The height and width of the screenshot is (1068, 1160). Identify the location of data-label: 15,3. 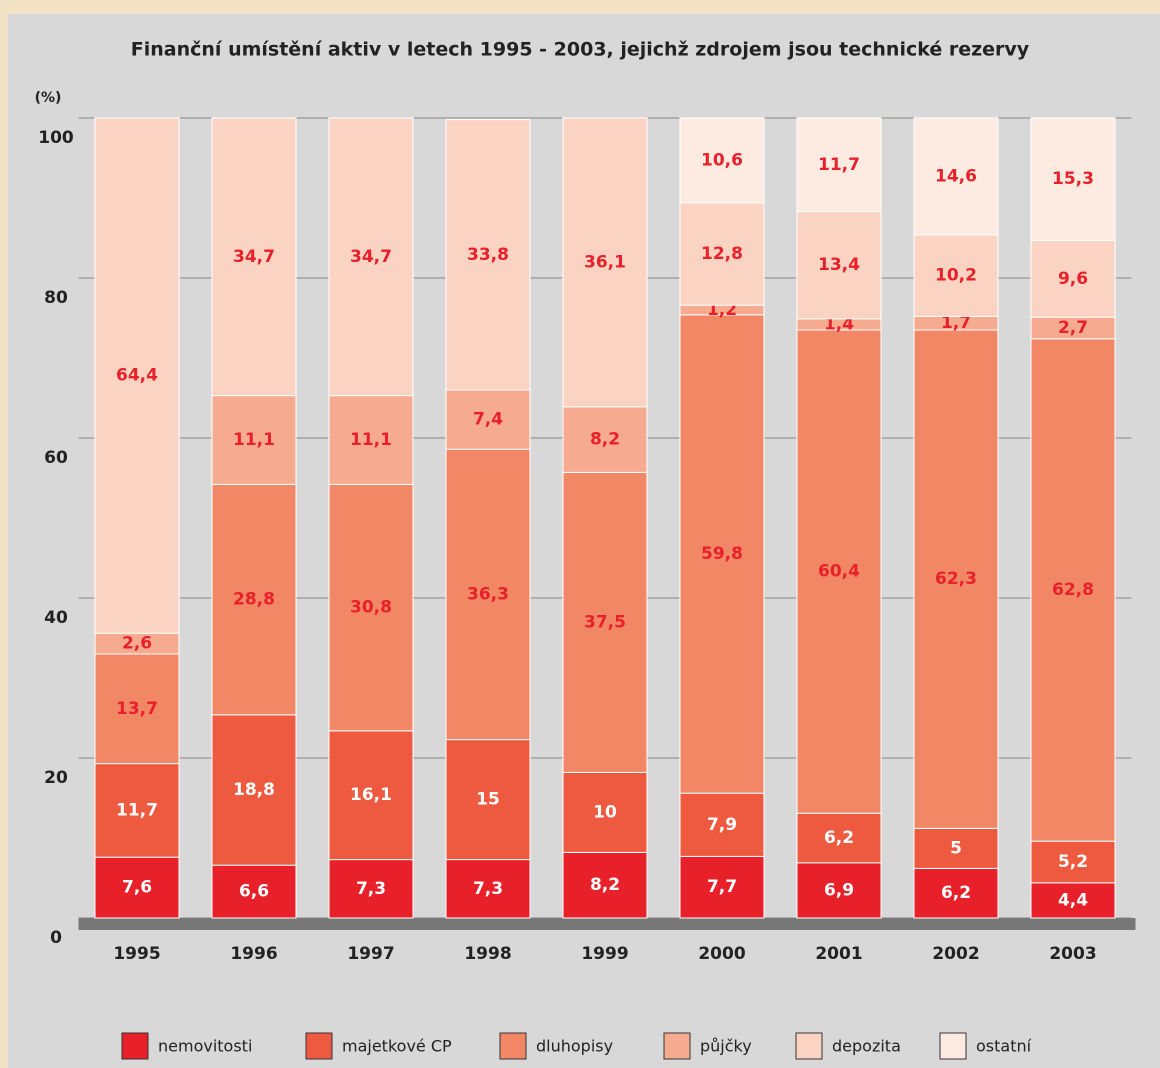
(1073, 179).